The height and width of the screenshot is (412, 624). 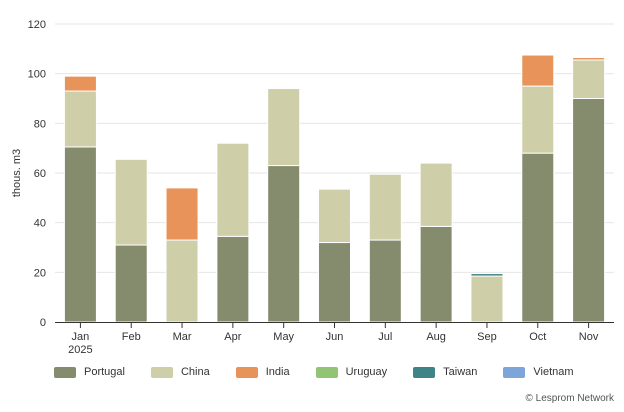 I want to click on x-axis: Jan 2025 Feb Mar Apr May Jun Jul Aug Sep Oct Nov, so click(x=334, y=339).